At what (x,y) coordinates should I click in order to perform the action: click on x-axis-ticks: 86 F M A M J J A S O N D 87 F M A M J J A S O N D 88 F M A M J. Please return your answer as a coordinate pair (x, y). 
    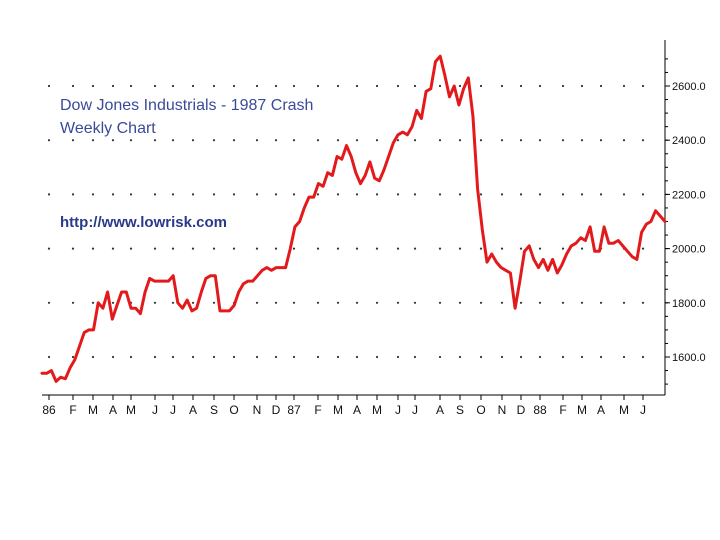
    Looking at the image, I should click on (344, 406).